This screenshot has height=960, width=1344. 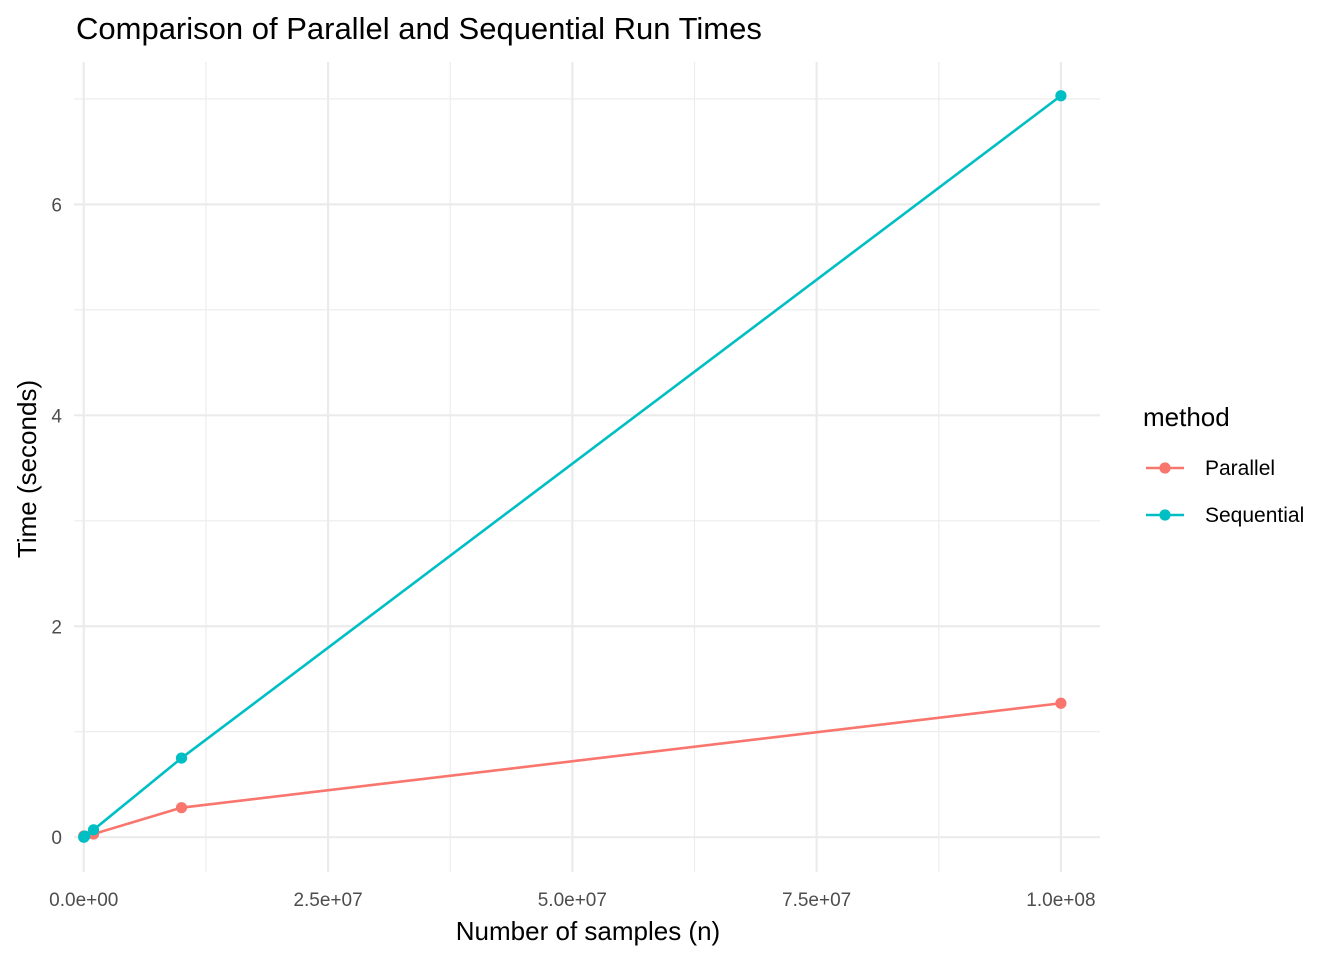 What do you see at coordinates (588, 931) in the screenshot?
I see `x-axis-title: Number of samples (n)` at bounding box center [588, 931].